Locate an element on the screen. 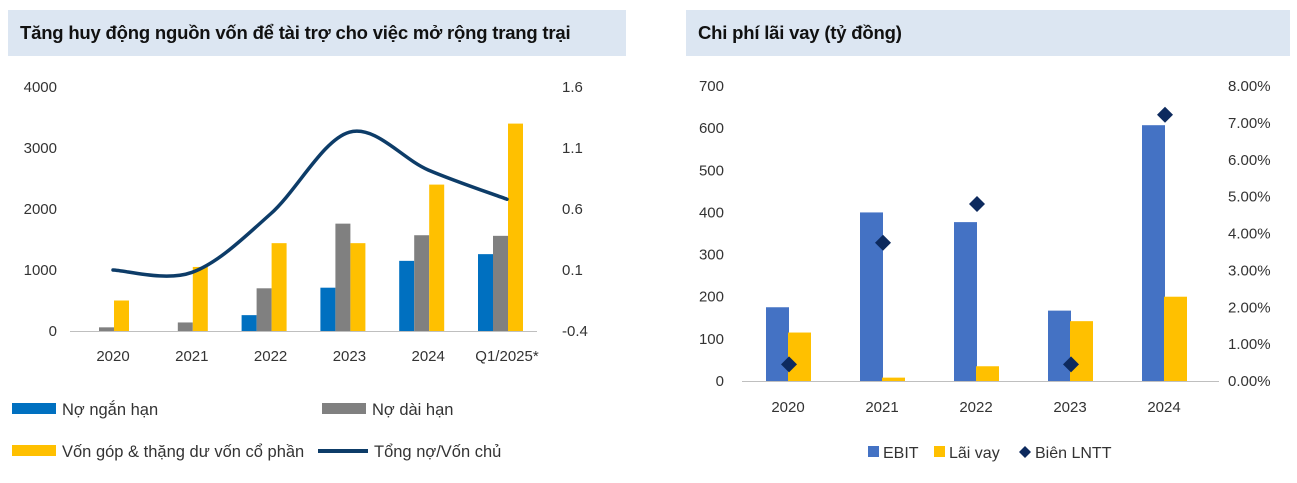 Image resolution: width=1297 pixels, height=483 pixels. left-y2-tick-label: 0.6 is located at coordinates (572, 209).